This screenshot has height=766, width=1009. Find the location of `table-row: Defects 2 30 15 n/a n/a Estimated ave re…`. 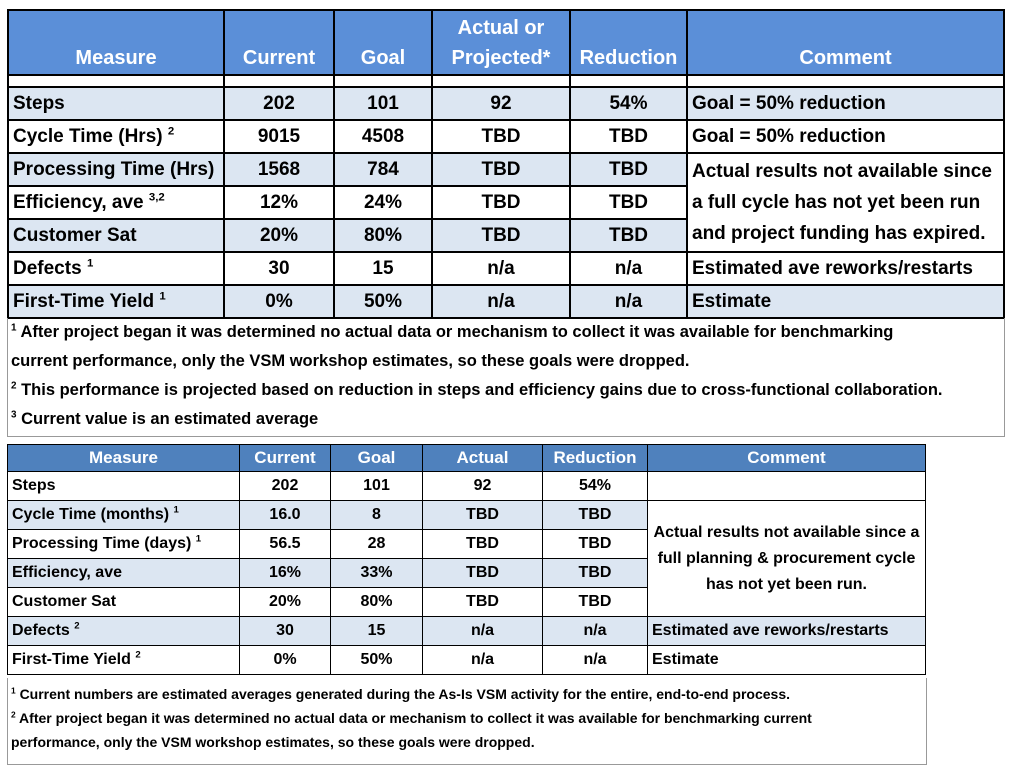

table-row: Defects 2 30 15 n/a n/a Estimated ave re… is located at coordinates (466, 631).